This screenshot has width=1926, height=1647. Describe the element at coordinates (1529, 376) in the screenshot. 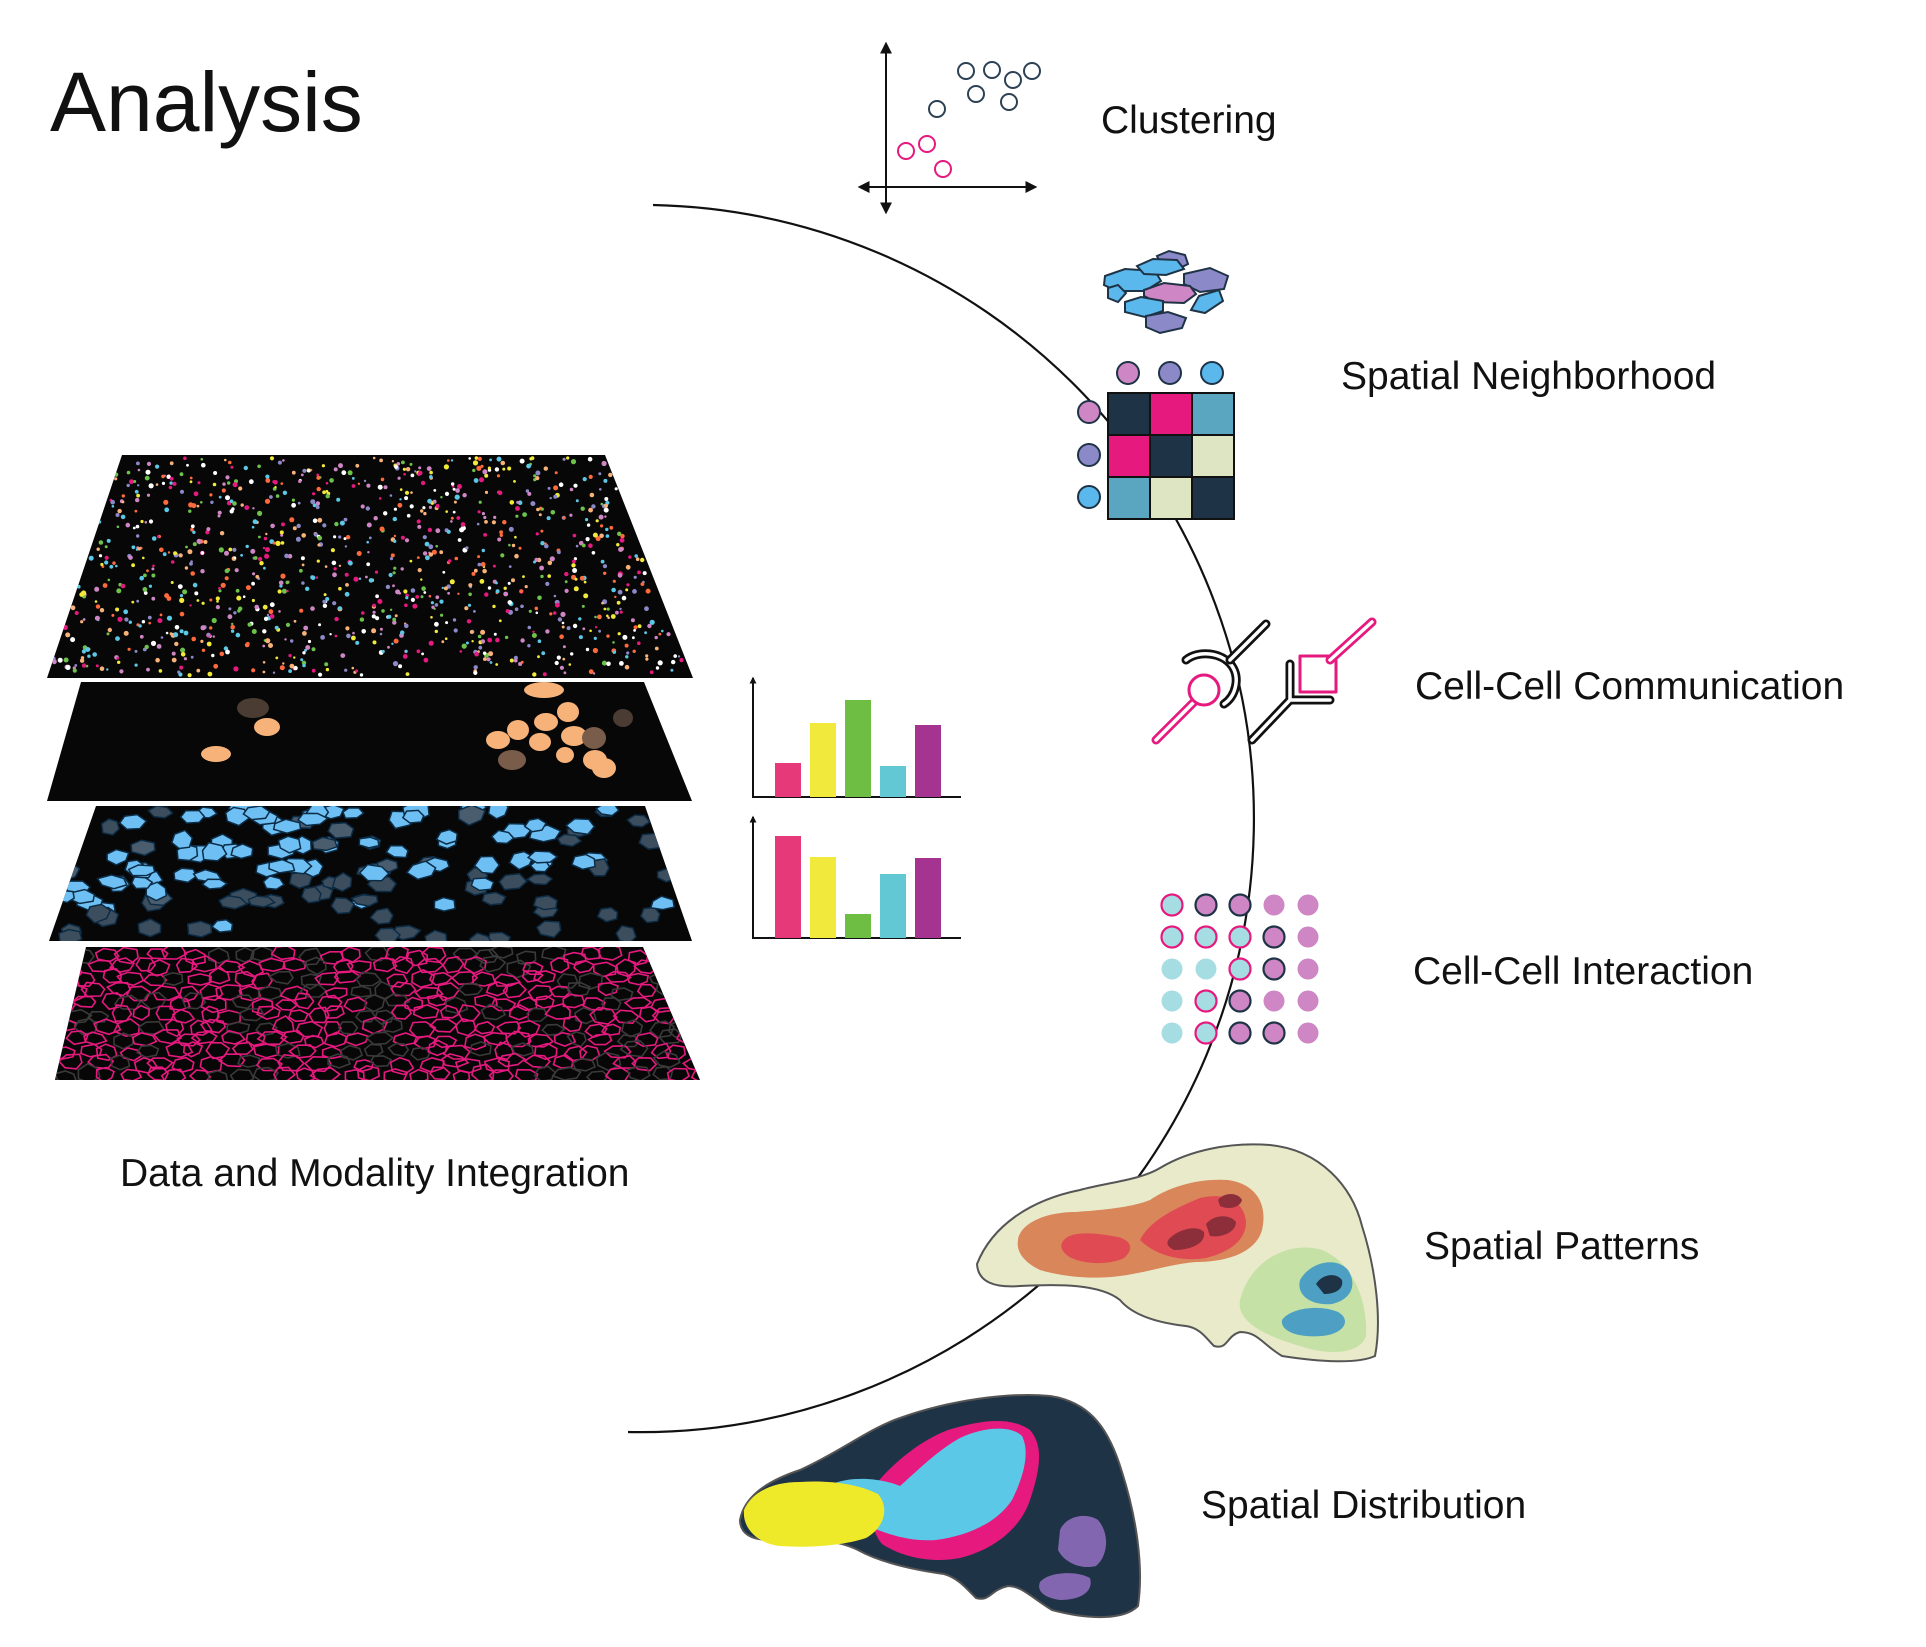

I see `spatial-neighborhood-label: Spatial Neighborhood` at that location.